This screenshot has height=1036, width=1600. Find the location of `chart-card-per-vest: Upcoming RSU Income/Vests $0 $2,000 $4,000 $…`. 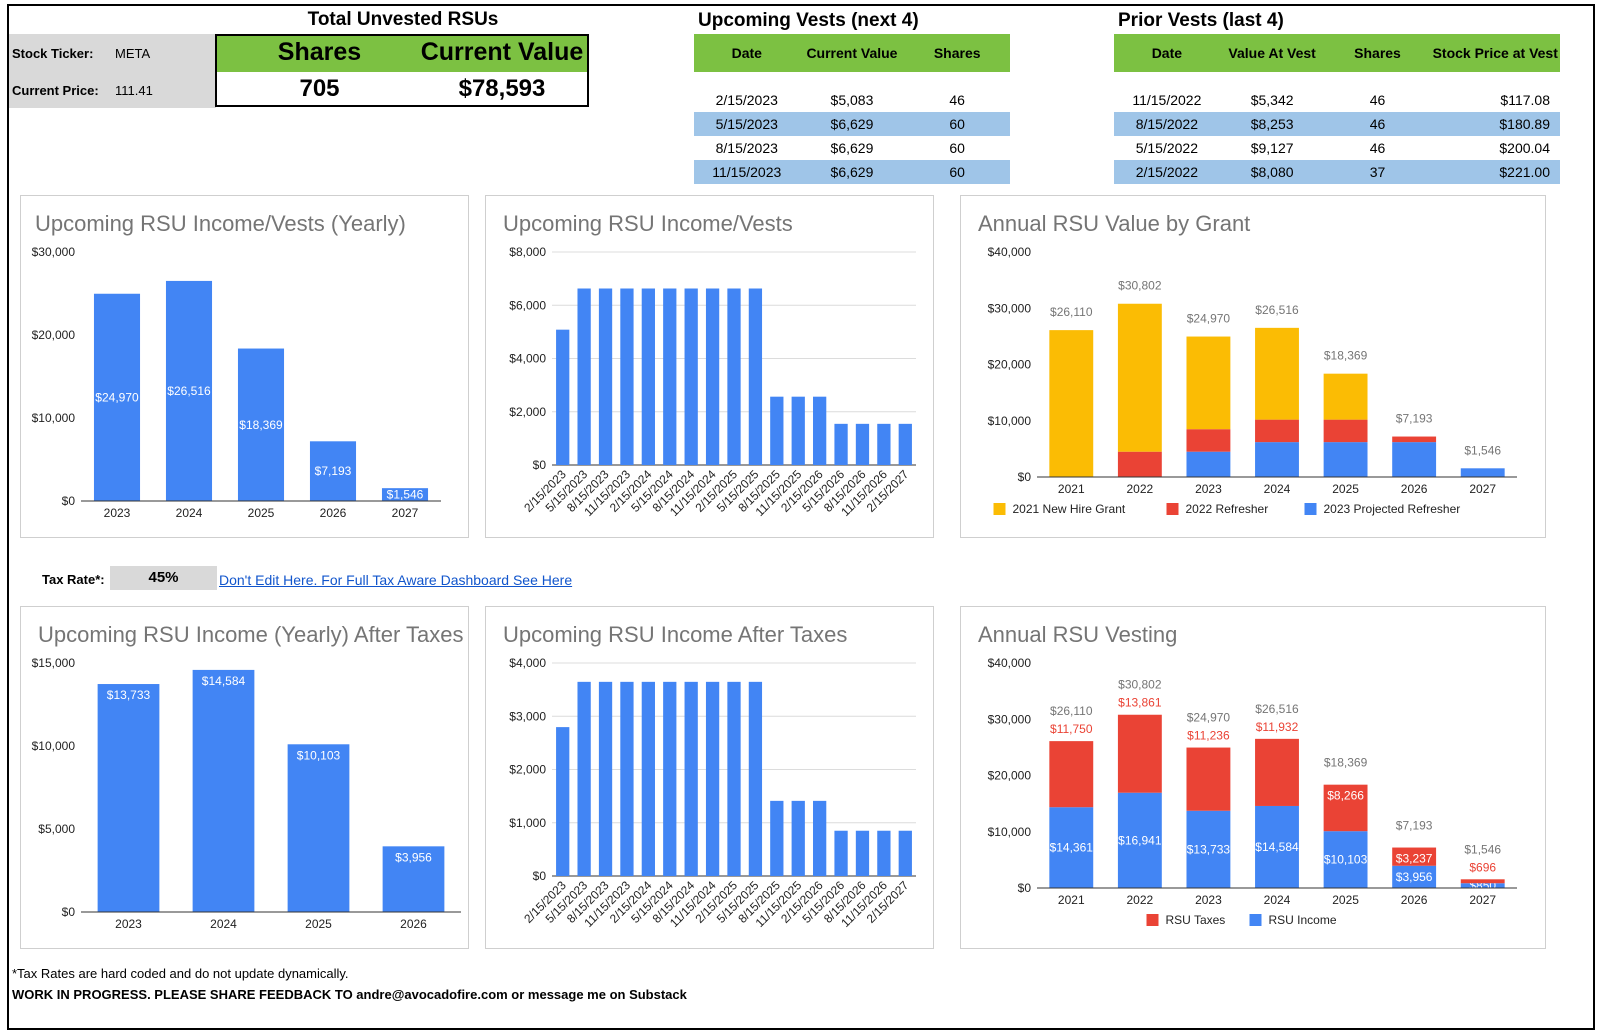

chart-card-per-vest: Upcoming RSU Income/Vests $0 $2,000 $4,000 $… is located at coordinates (709, 366).